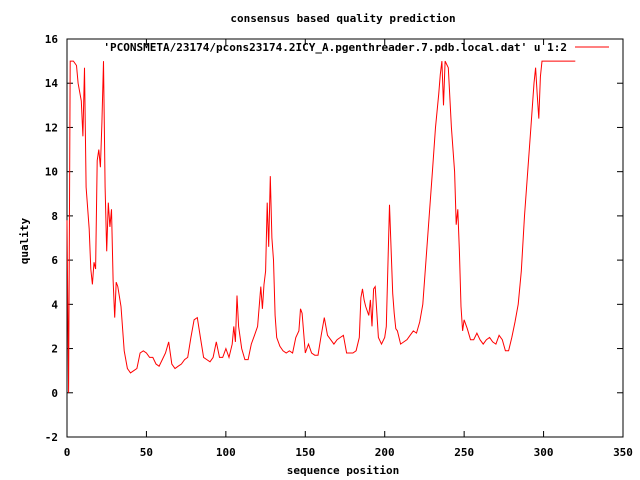  What do you see at coordinates (51, 127) in the screenshot?
I see `y-tick-label: 12` at bounding box center [51, 127].